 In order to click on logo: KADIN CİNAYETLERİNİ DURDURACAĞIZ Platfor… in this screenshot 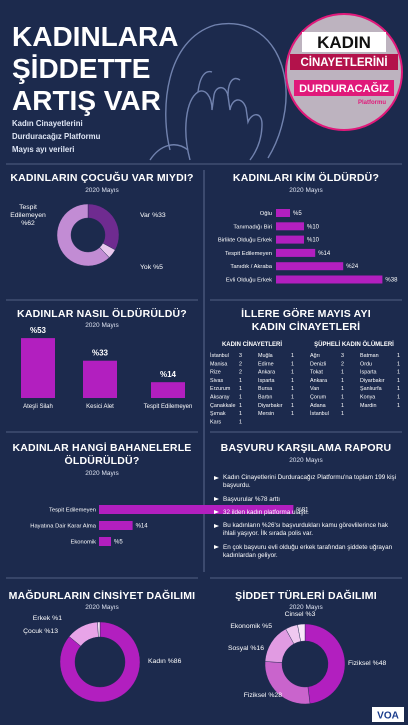, I will do `click(344, 72)`.